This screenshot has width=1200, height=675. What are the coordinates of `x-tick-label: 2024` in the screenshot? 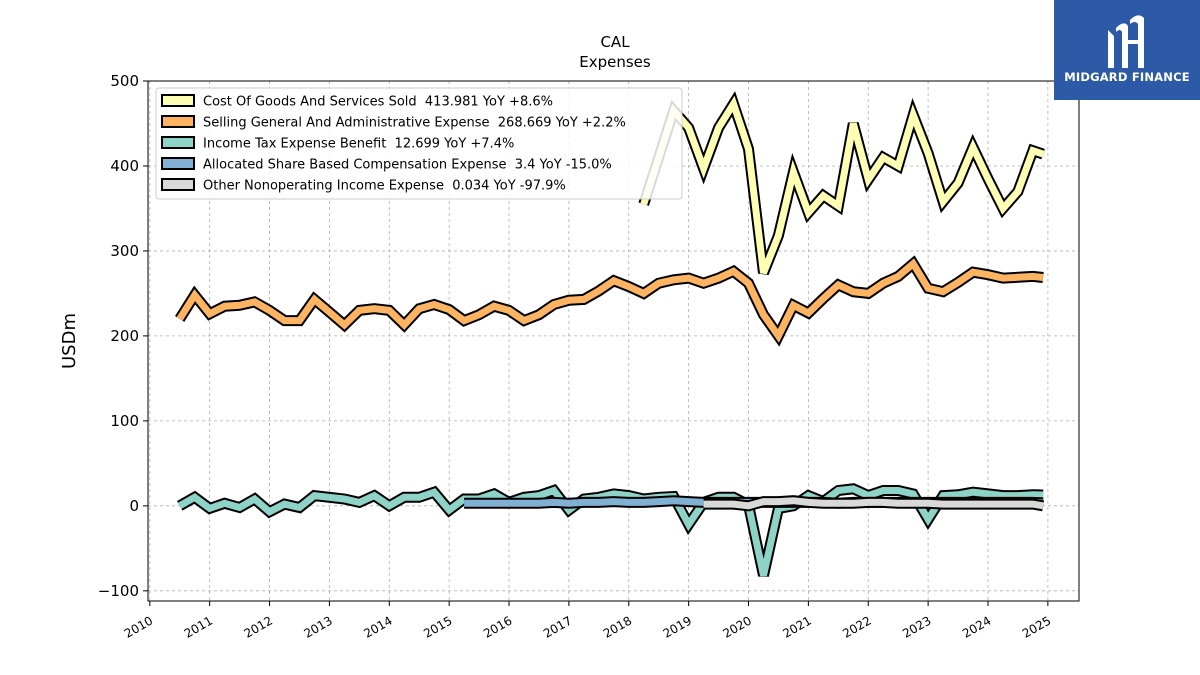 It's located at (976, 626).